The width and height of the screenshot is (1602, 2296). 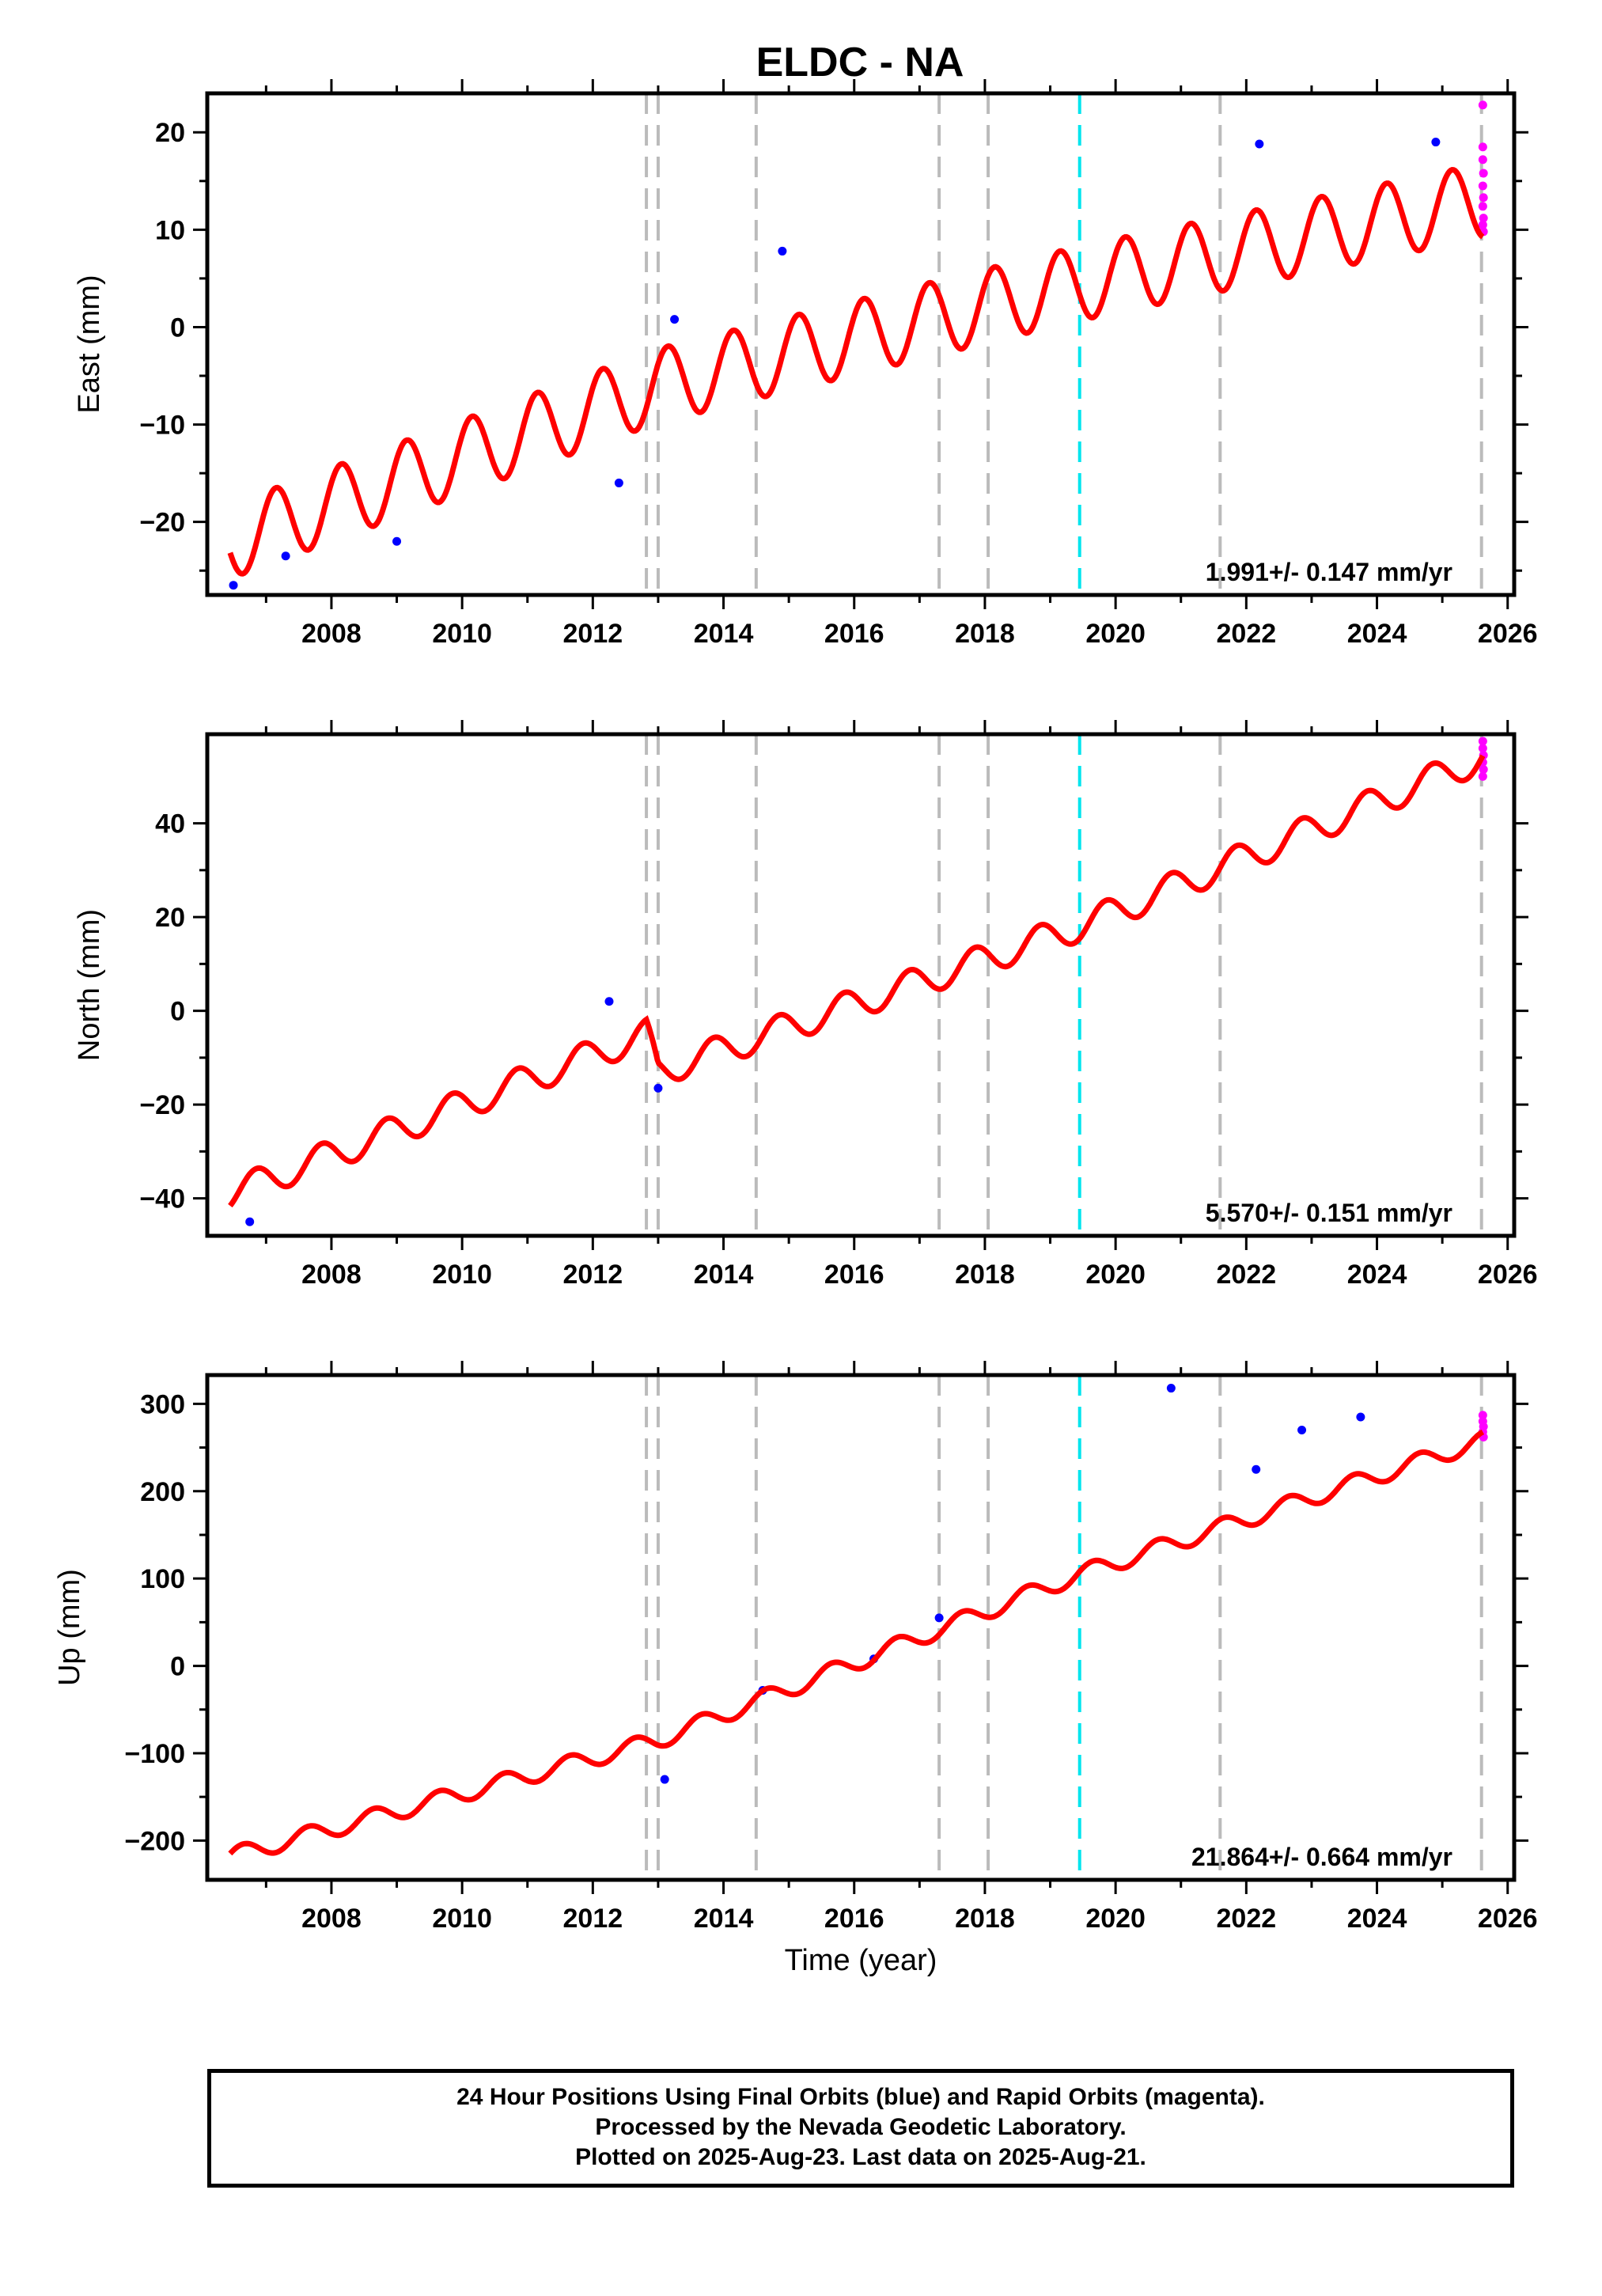 I want to click on x-tick-label: 2016, so click(x=854, y=1275).